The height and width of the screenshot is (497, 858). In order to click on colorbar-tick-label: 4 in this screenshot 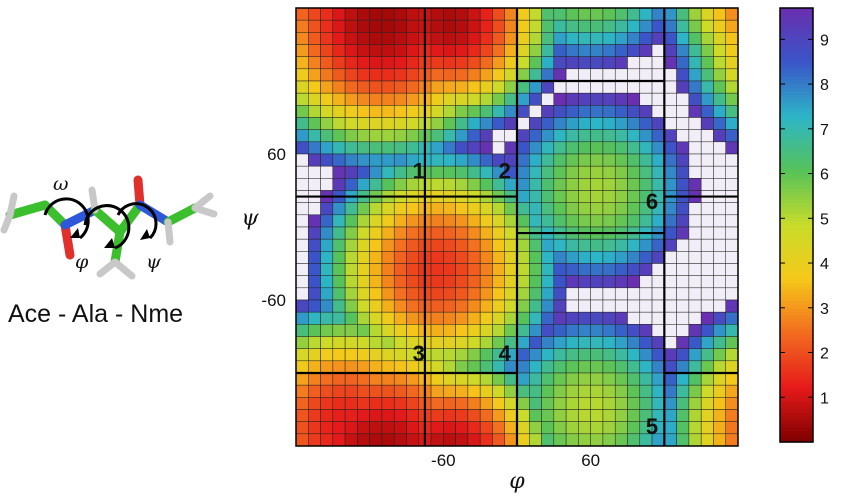, I will do `click(824, 264)`.